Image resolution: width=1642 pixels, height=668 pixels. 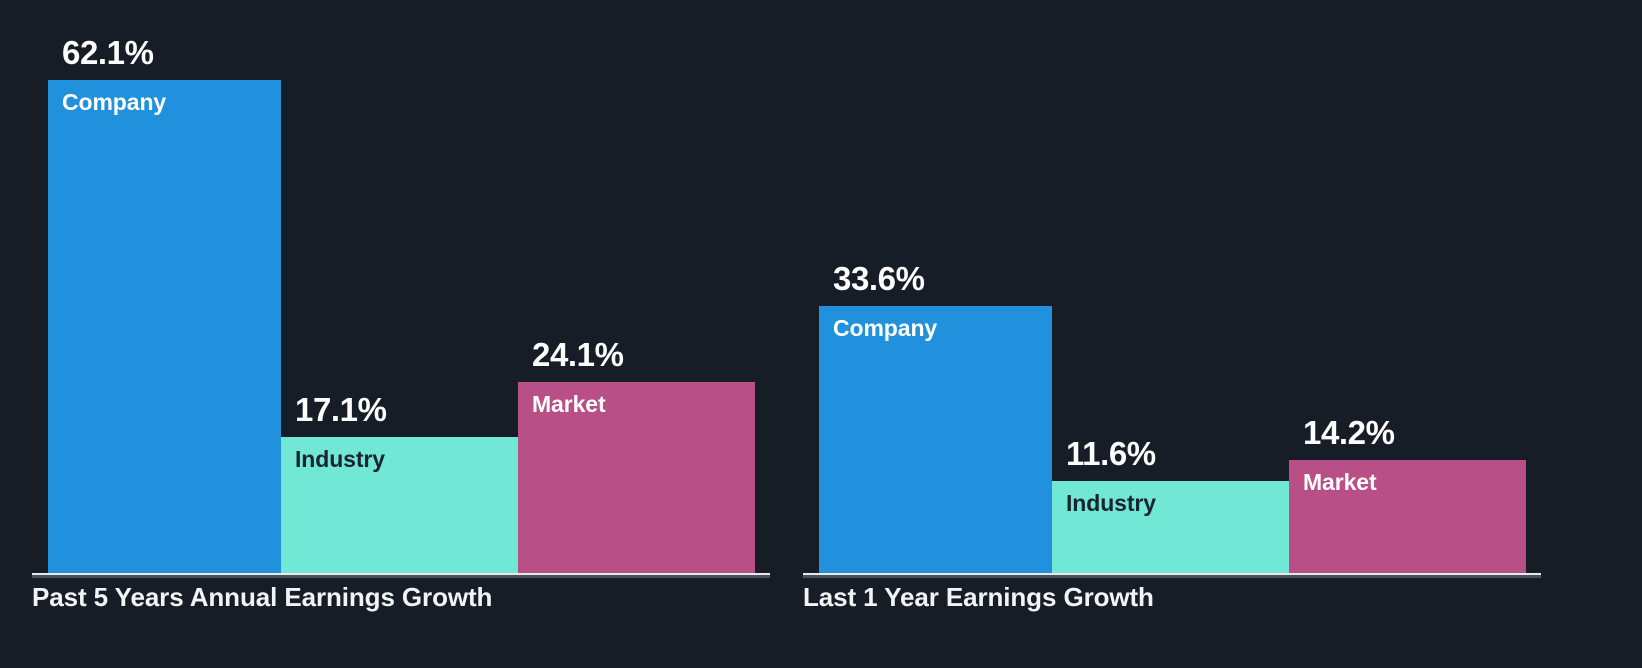 What do you see at coordinates (262, 597) in the screenshot?
I see `panel-title: Past 5 Years Annual Earnings Growth` at bounding box center [262, 597].